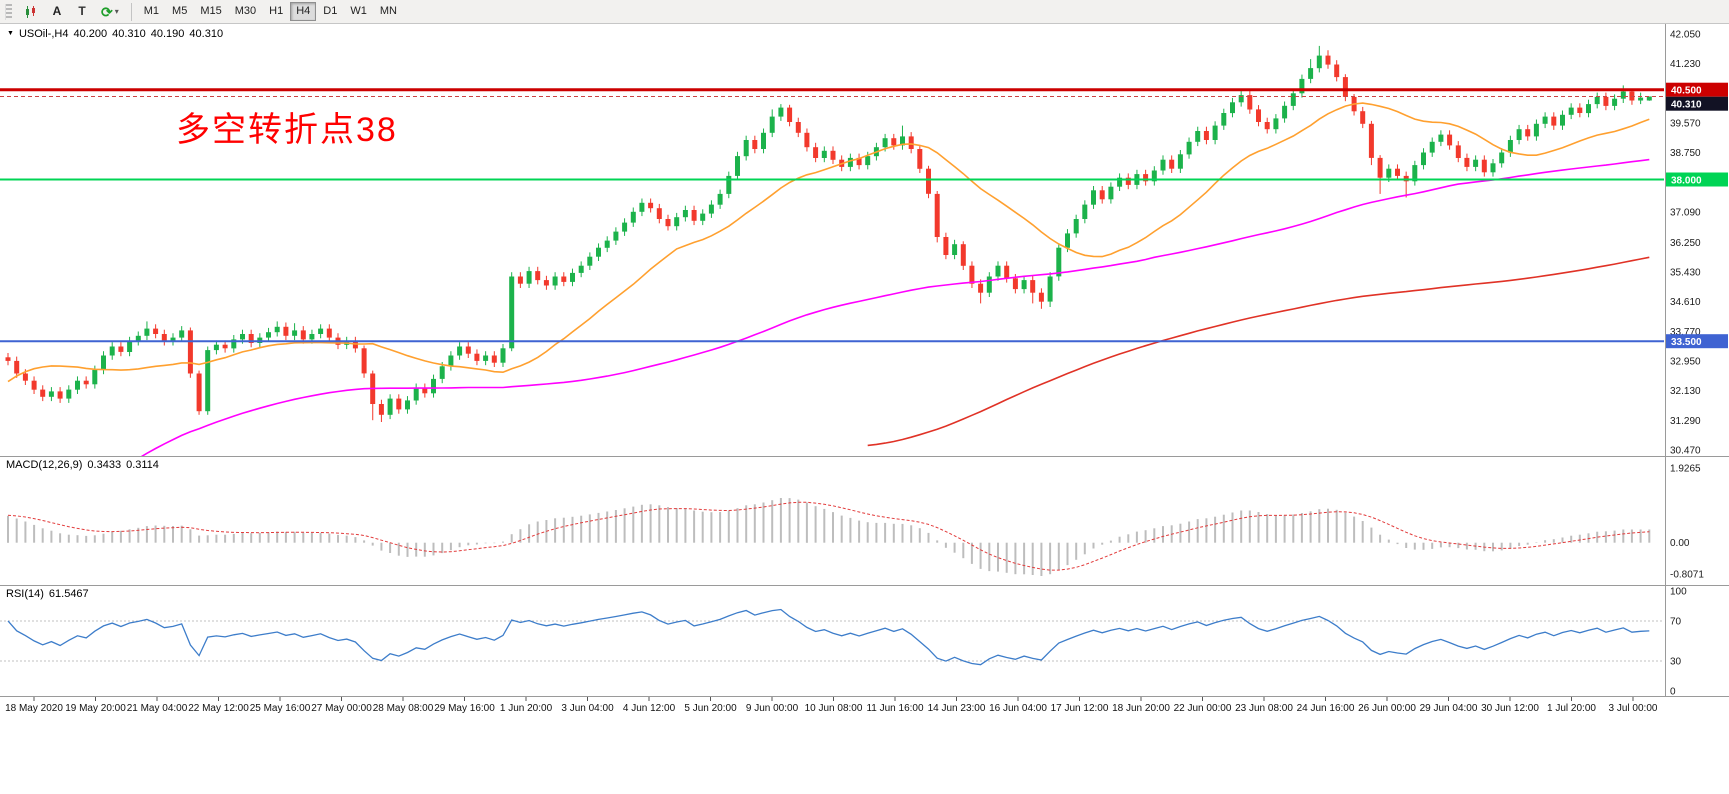  What do you see at coordinates (157, 708) in the screenshot?
I see `time-axis-label: 21 May 04:00` at bounding box center [157, 708].